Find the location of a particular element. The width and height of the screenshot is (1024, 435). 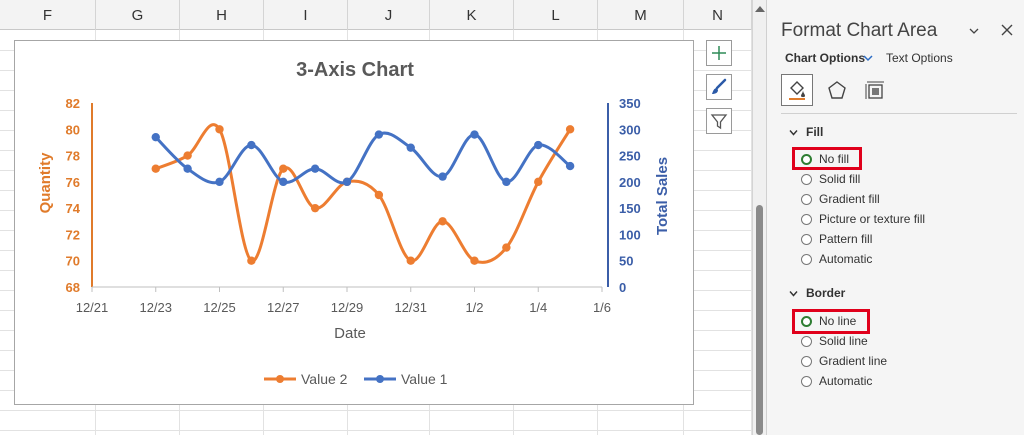

left-axis: 68 70 72 74 76 78 80 82 is located at coordinates (79, 195).